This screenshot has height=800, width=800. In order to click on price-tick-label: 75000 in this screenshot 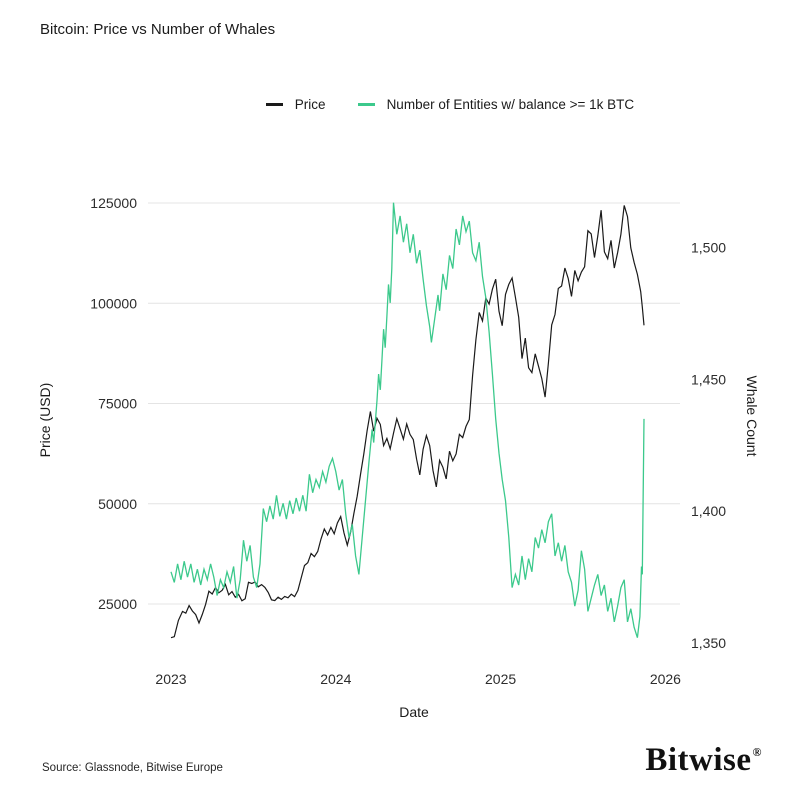, I will do `click(117, 404)`.